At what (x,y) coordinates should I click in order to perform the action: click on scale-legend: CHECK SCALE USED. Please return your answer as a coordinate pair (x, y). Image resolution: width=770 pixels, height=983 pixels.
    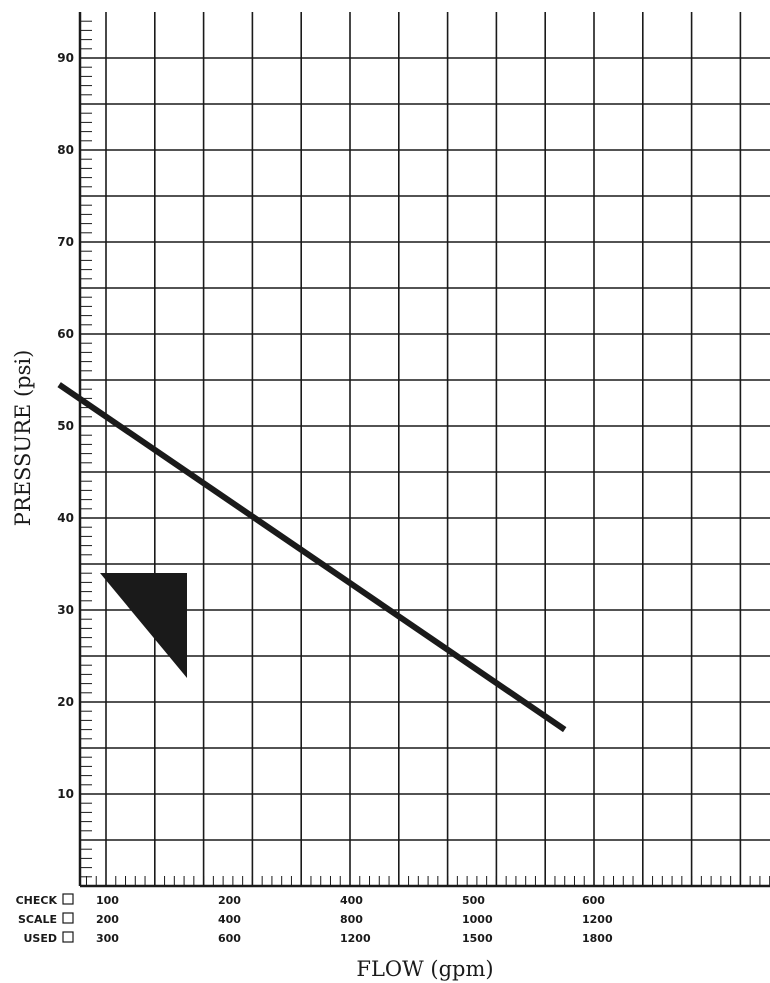
    Looking at the image, I should click on (45, 919).